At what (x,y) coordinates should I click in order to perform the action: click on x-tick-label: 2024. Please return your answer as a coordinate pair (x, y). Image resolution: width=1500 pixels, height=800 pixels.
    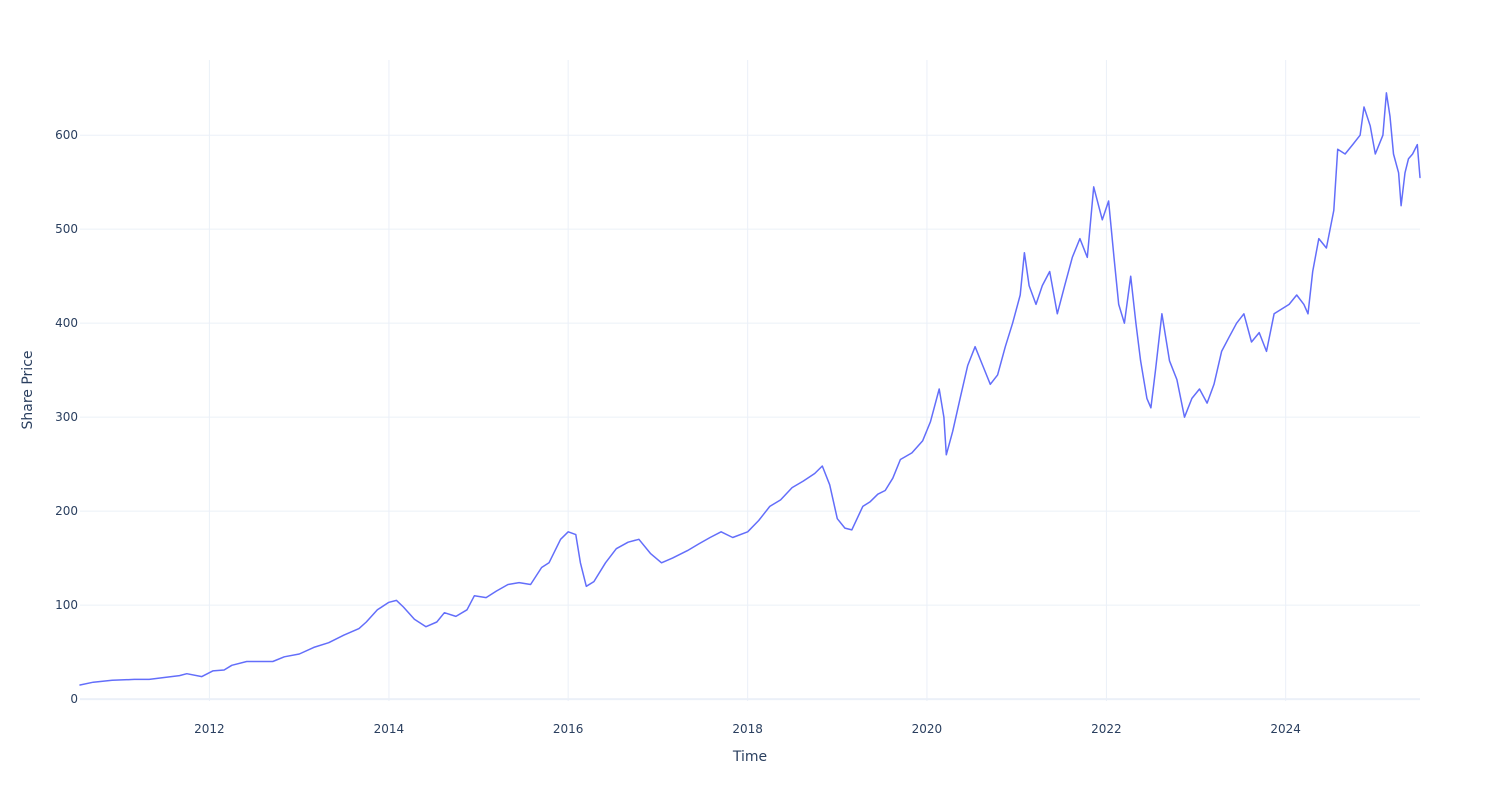
    Looking at the image, I should click on (1285, 729).